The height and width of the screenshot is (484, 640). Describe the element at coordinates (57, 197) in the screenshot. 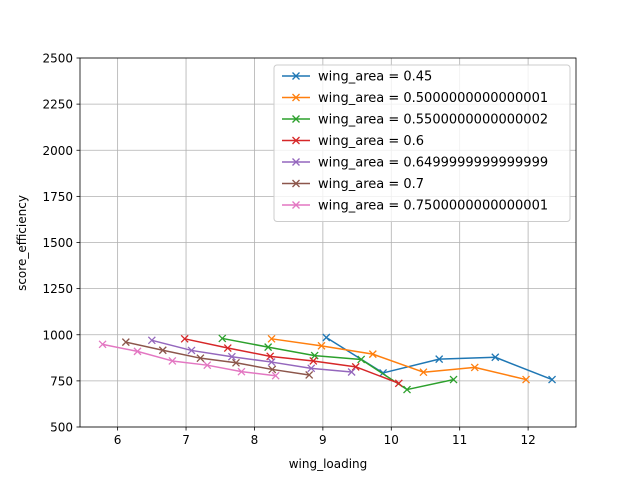

I see `y-tick-label: 1750` at that location.